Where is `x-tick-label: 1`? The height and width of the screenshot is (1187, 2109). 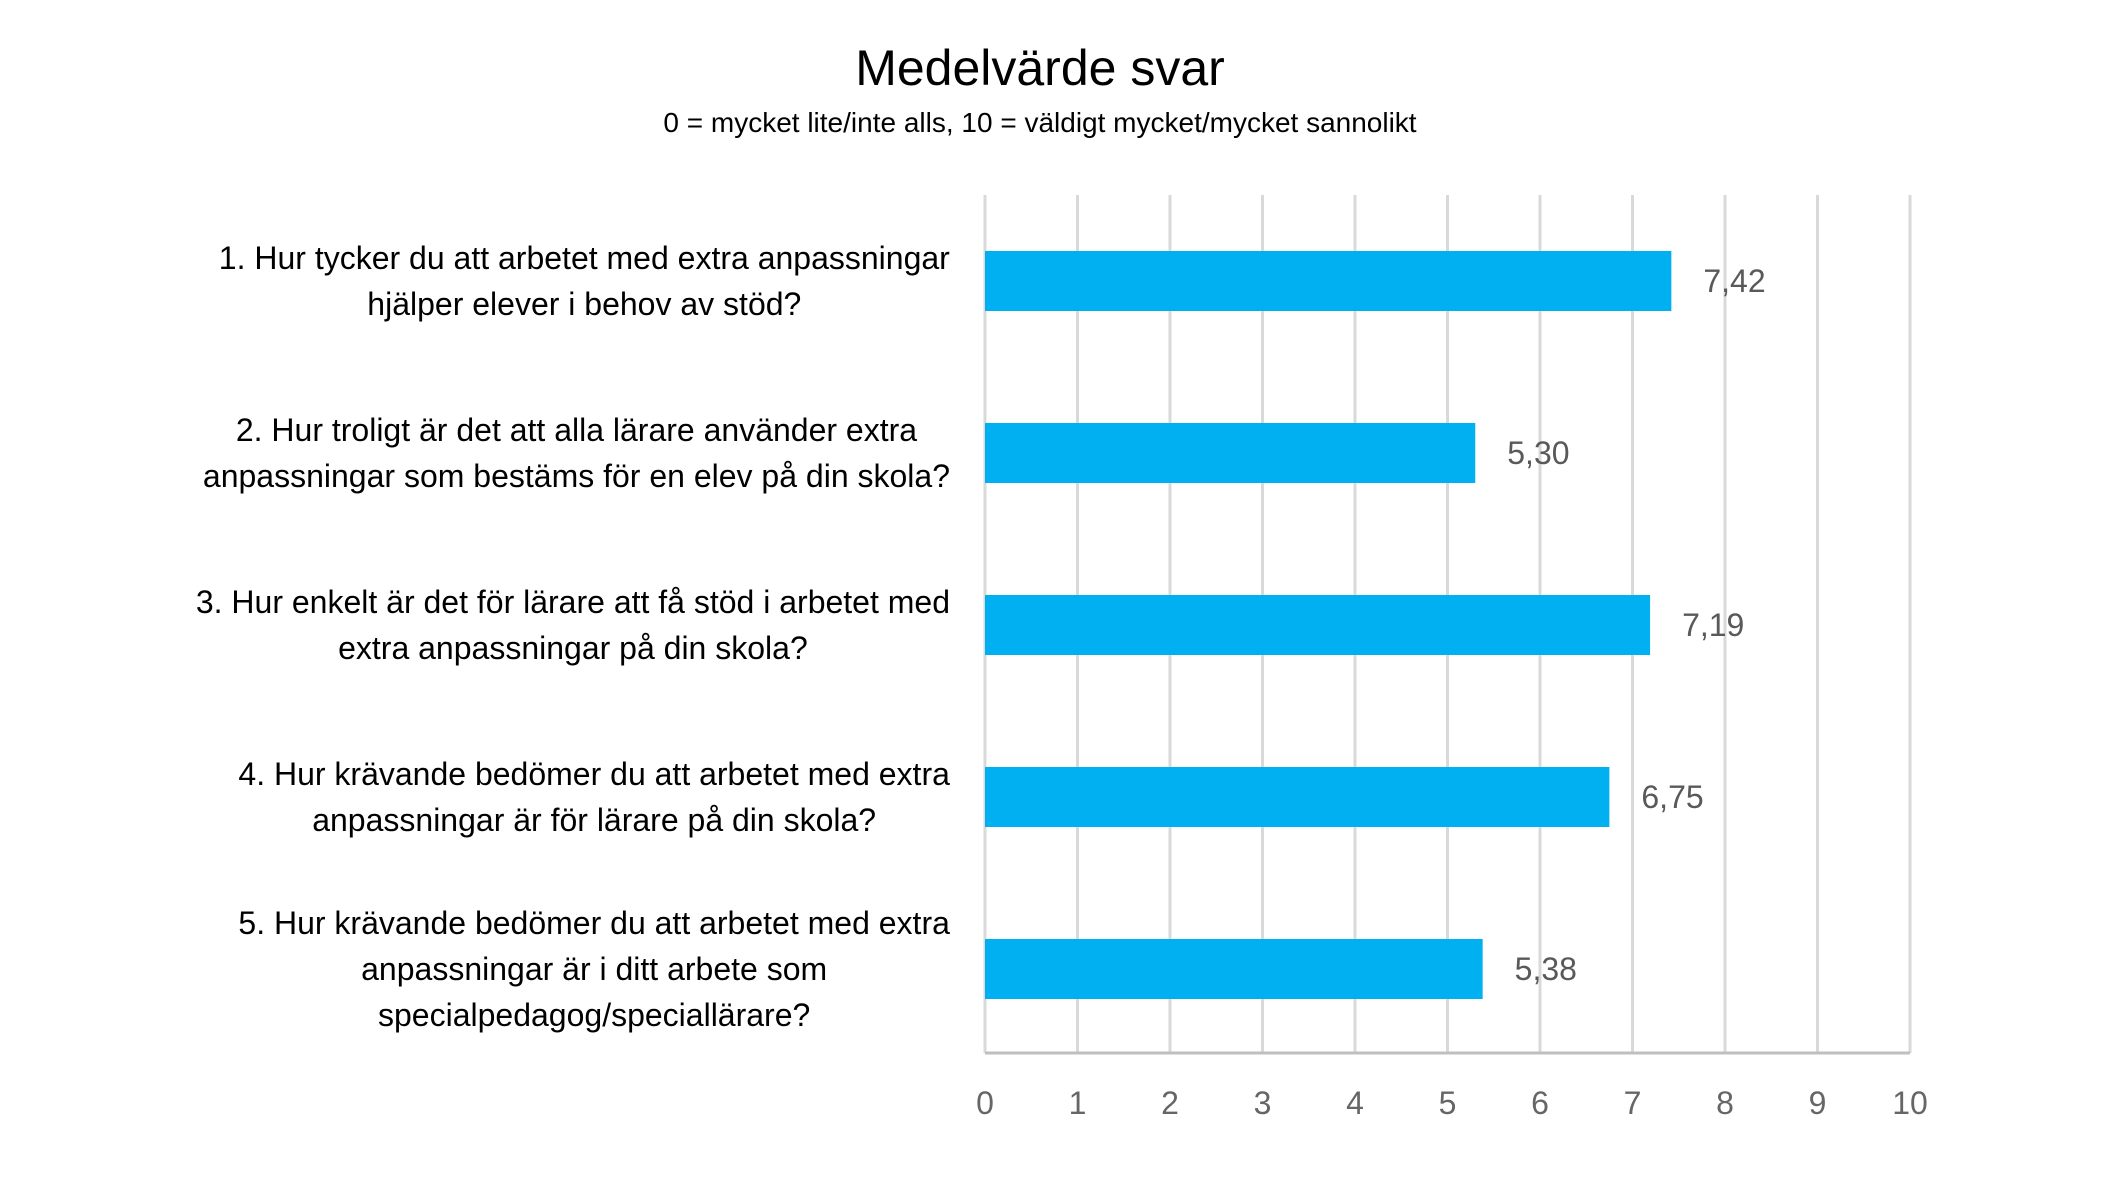 x-tick-label: 1 is located at coordinates (1078, 1103).